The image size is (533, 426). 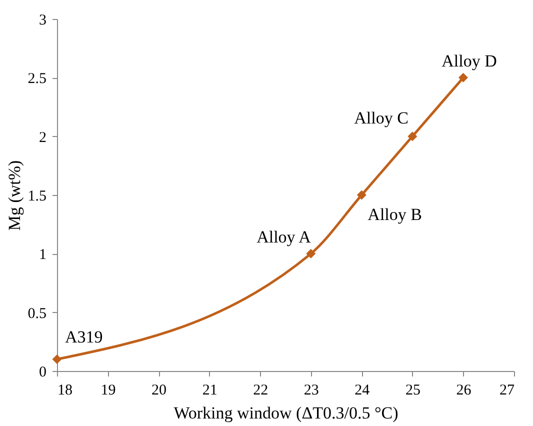 What do you see at coordinates (65, 390) in the screenshot?
I see `x-tick-label: 18` at bounding box center [65, 390].